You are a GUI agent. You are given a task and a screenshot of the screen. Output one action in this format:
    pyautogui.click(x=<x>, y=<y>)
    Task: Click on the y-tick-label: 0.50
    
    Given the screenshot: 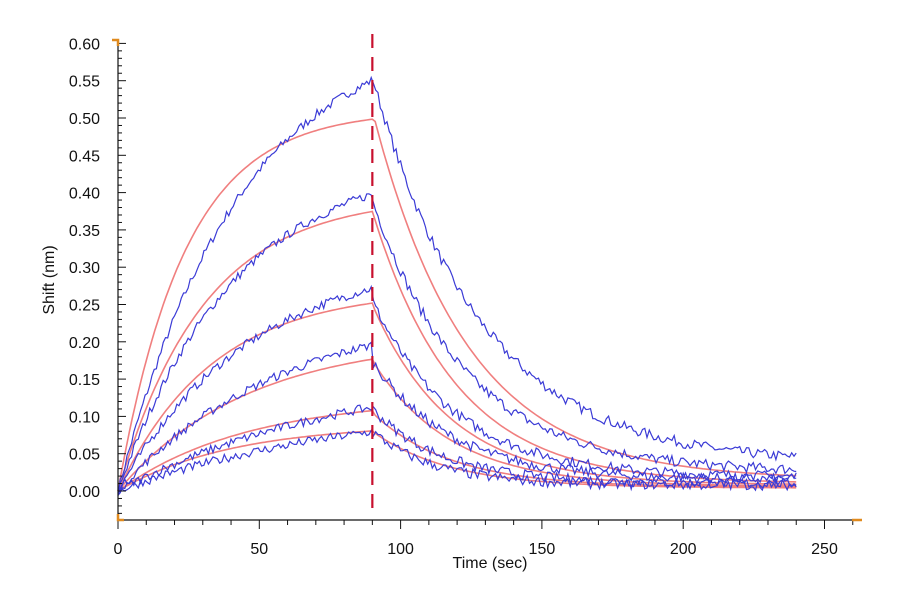 What is the action you would take?
    pyautogui.click(x=84, y=119)
    